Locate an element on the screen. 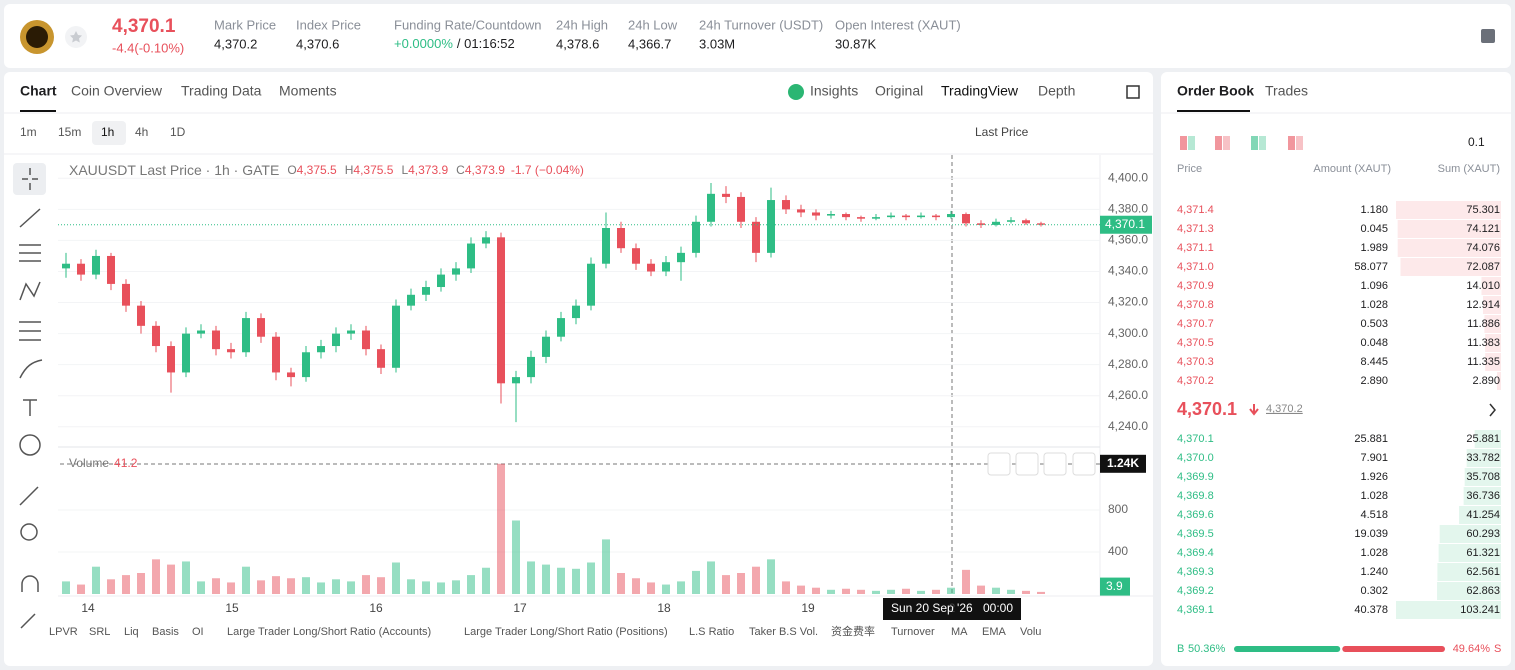 Image resolution: width=1515 pixels, height=670 pixels. volume-last-label: 3.9 is located at coordinates (1114, 586).